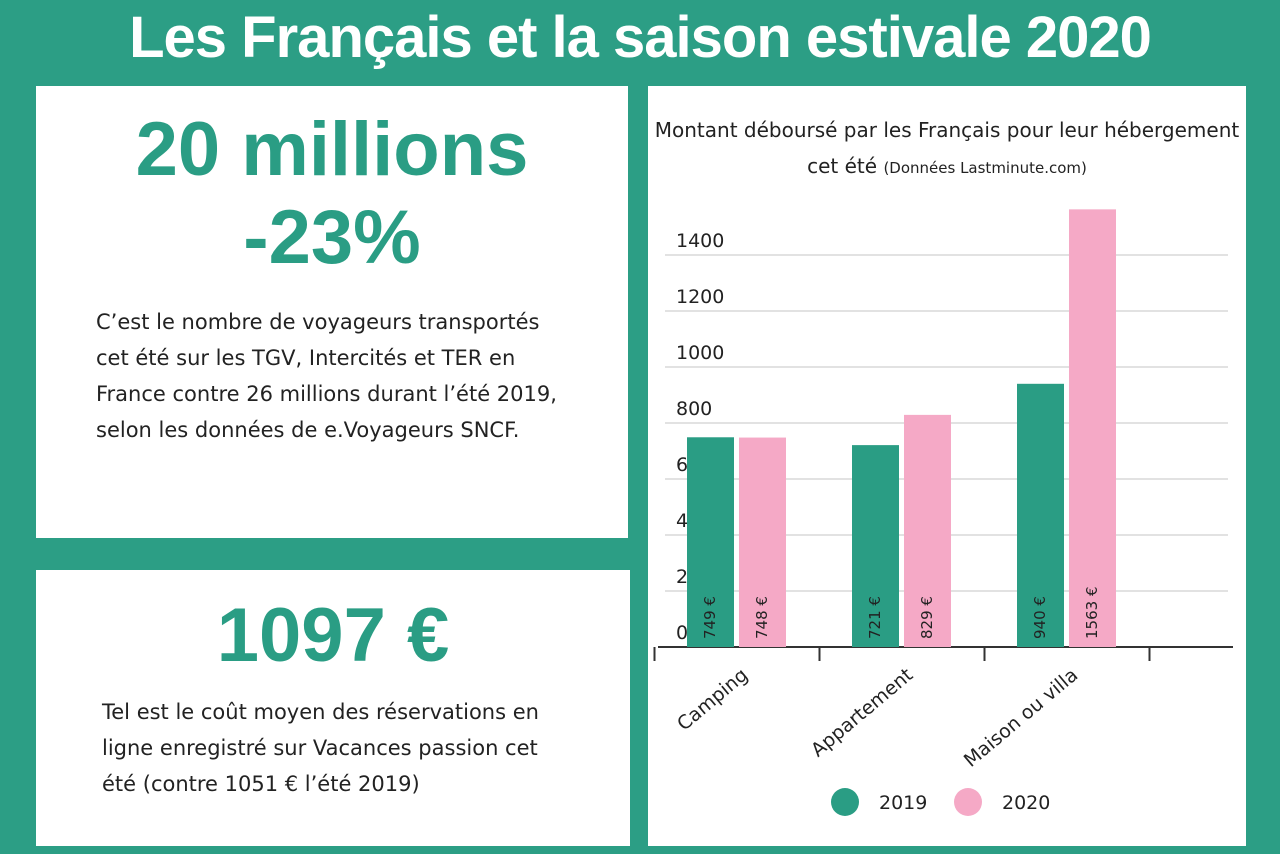  What do you see at coordinates (985, 168) in the screenshot?
I see `chart-subtitle: (Données Lastminute.com)` at bounding box center [985, 168].